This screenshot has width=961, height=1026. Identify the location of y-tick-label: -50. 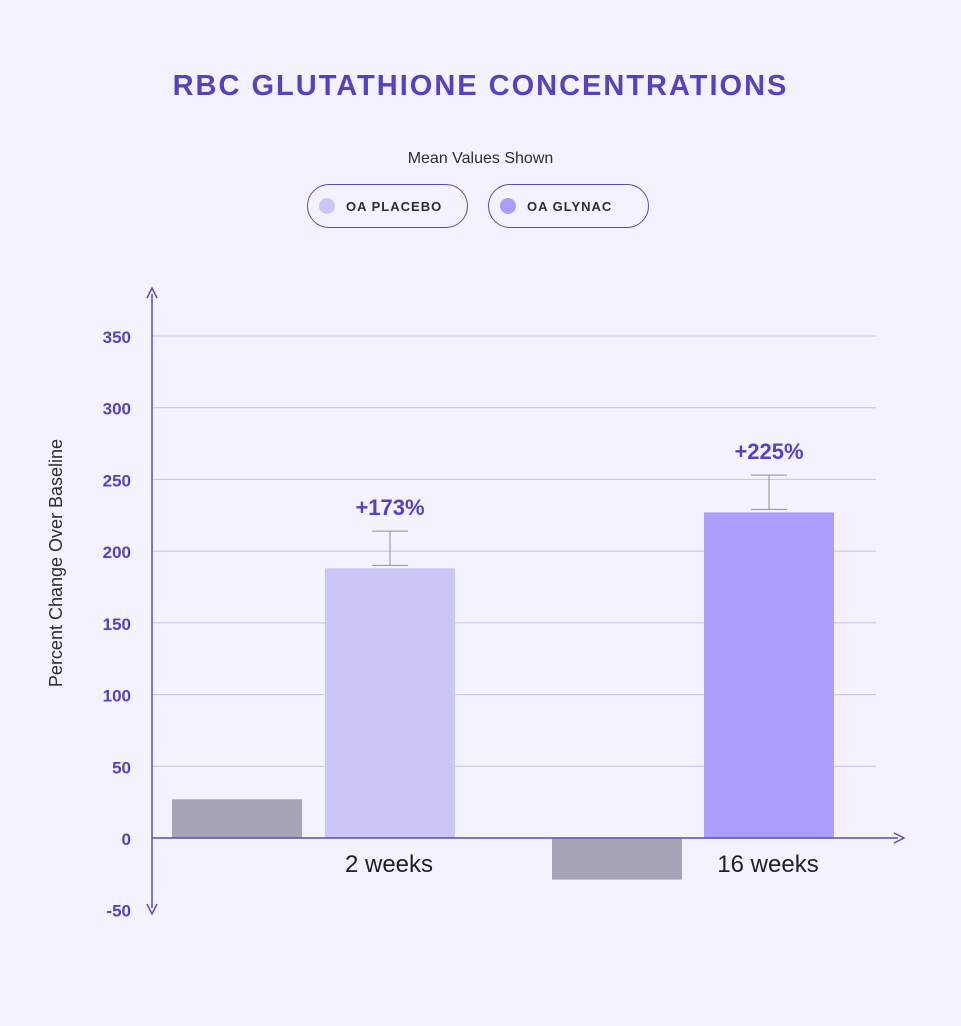
(118, 911).